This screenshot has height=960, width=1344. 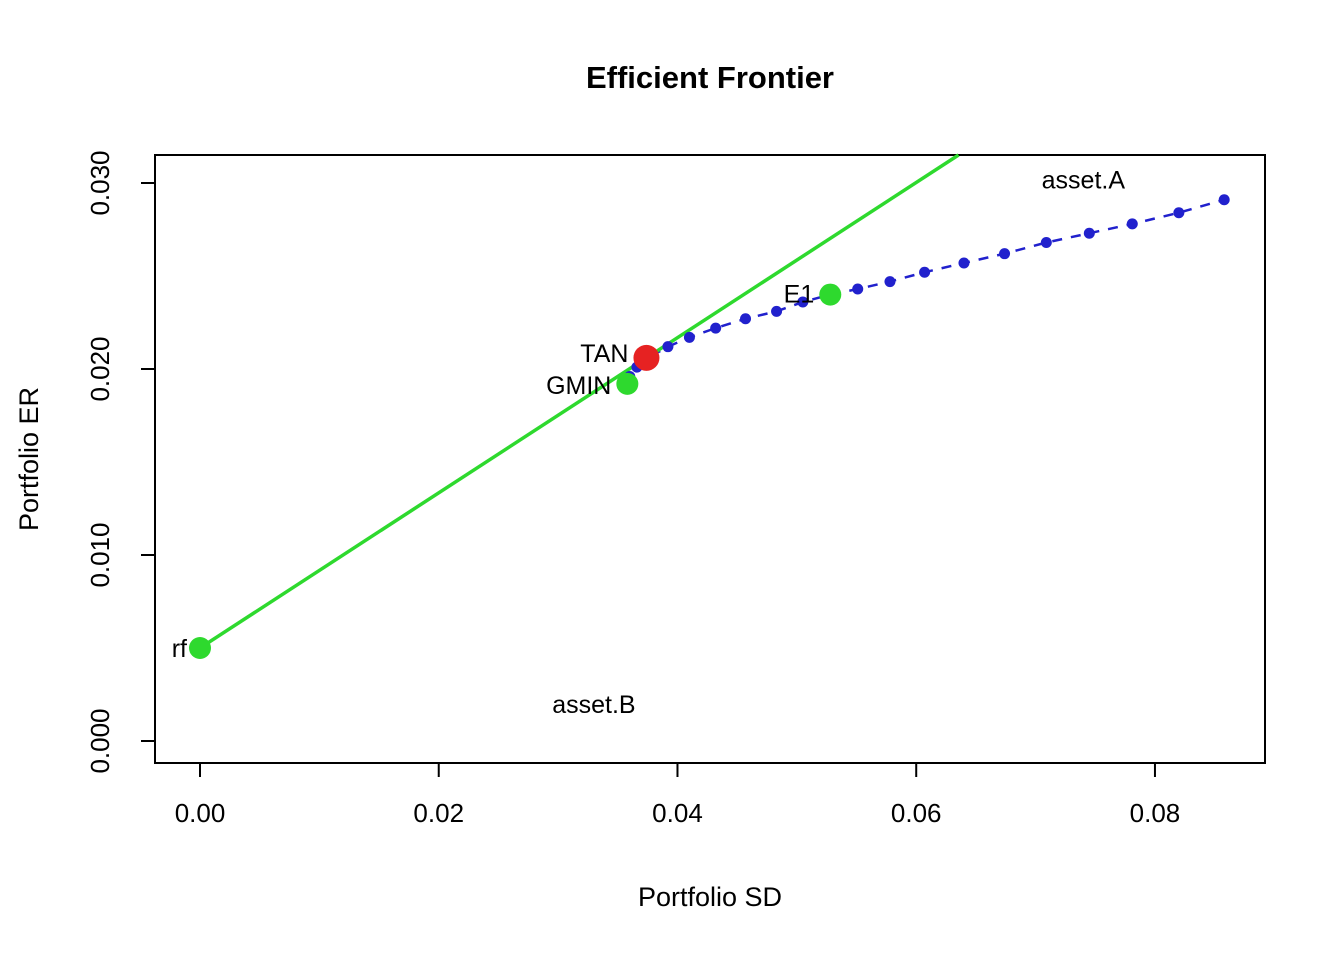 What do you see at coordinates (799, 295) in the screenshot?
I see `e1-label: E1` at bounding box center [799, 295].